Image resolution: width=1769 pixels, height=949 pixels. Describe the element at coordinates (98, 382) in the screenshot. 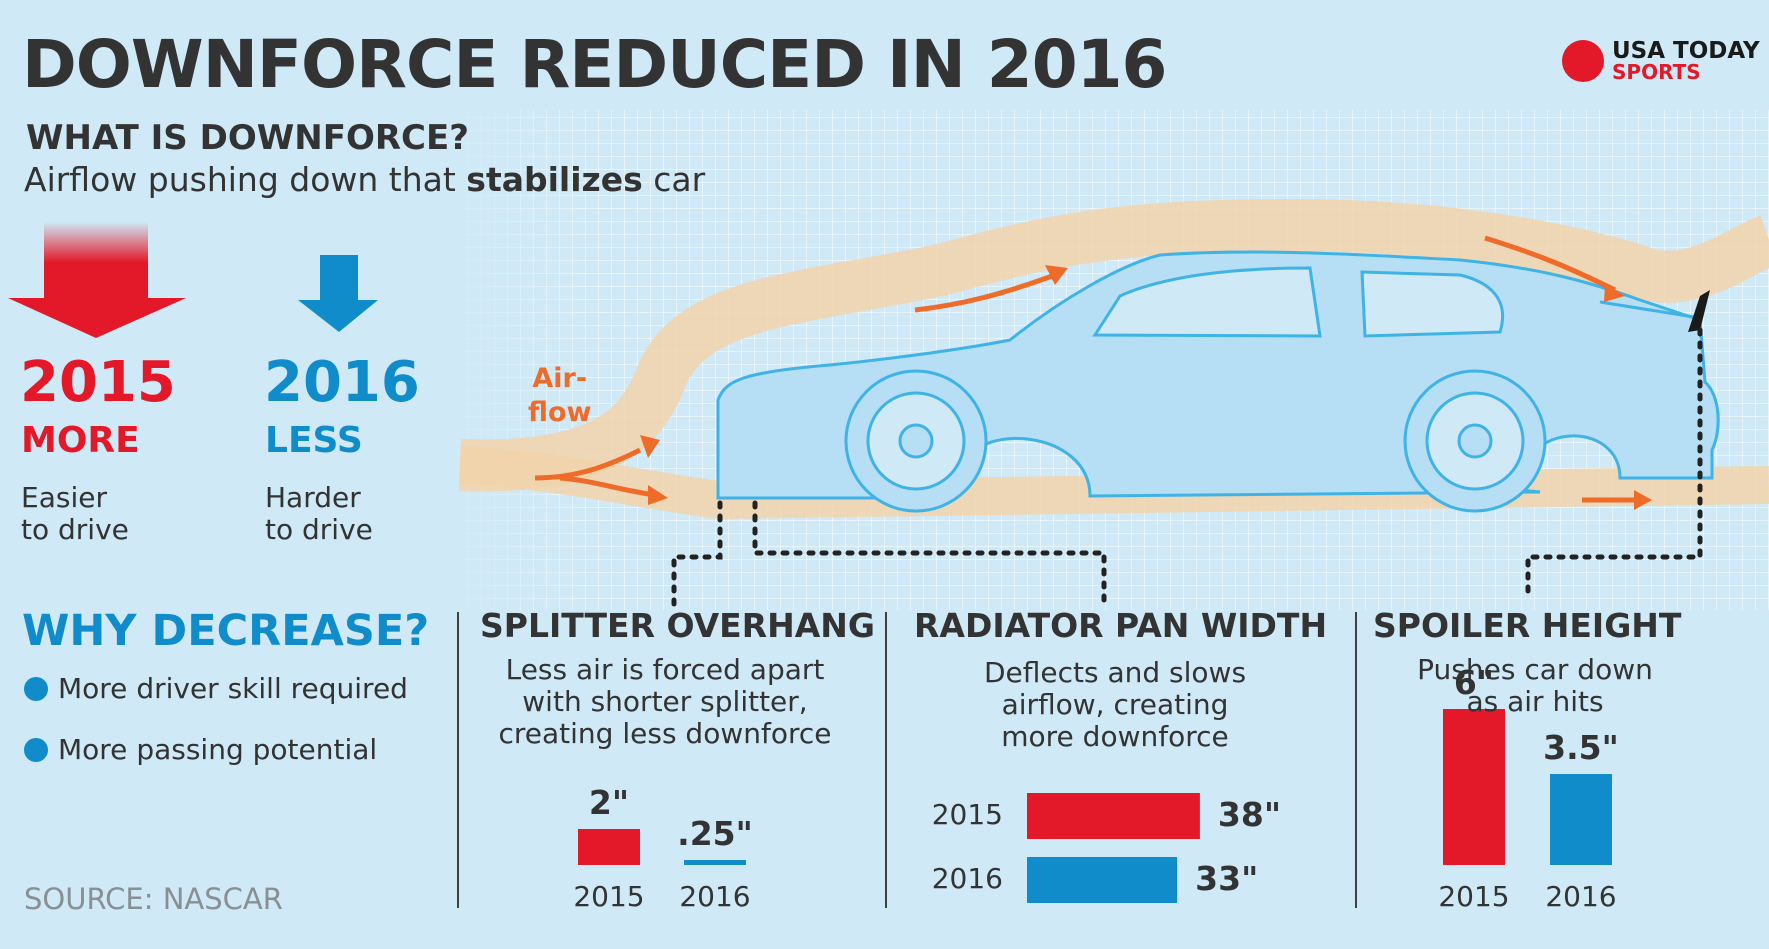

I see `compare-2015-year: 2015` at that location.